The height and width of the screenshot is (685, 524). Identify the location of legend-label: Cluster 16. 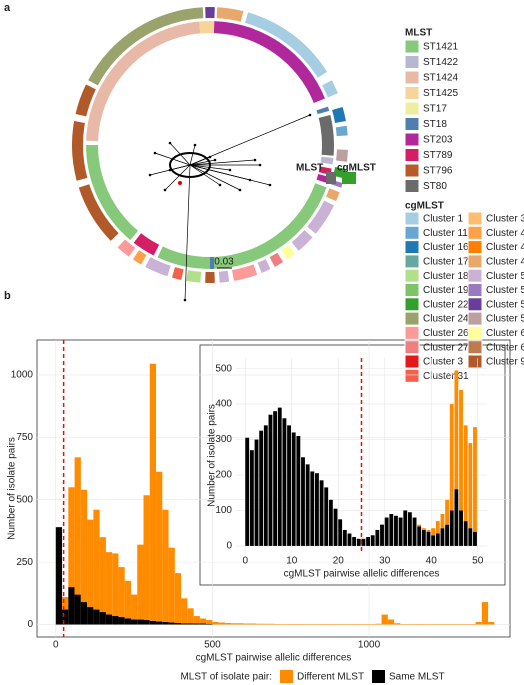
(446, 247).